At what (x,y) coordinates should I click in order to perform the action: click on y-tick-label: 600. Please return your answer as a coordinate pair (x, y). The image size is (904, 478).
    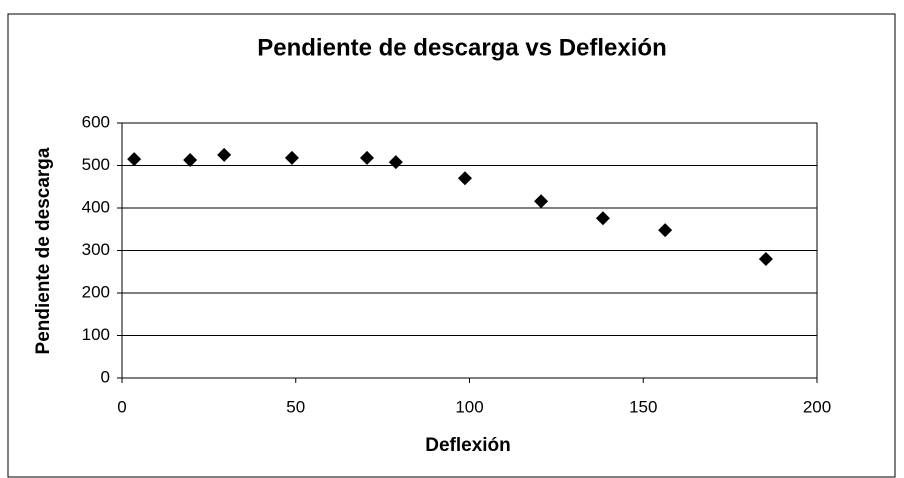
    Looking at the image, I should click on (96, 121).